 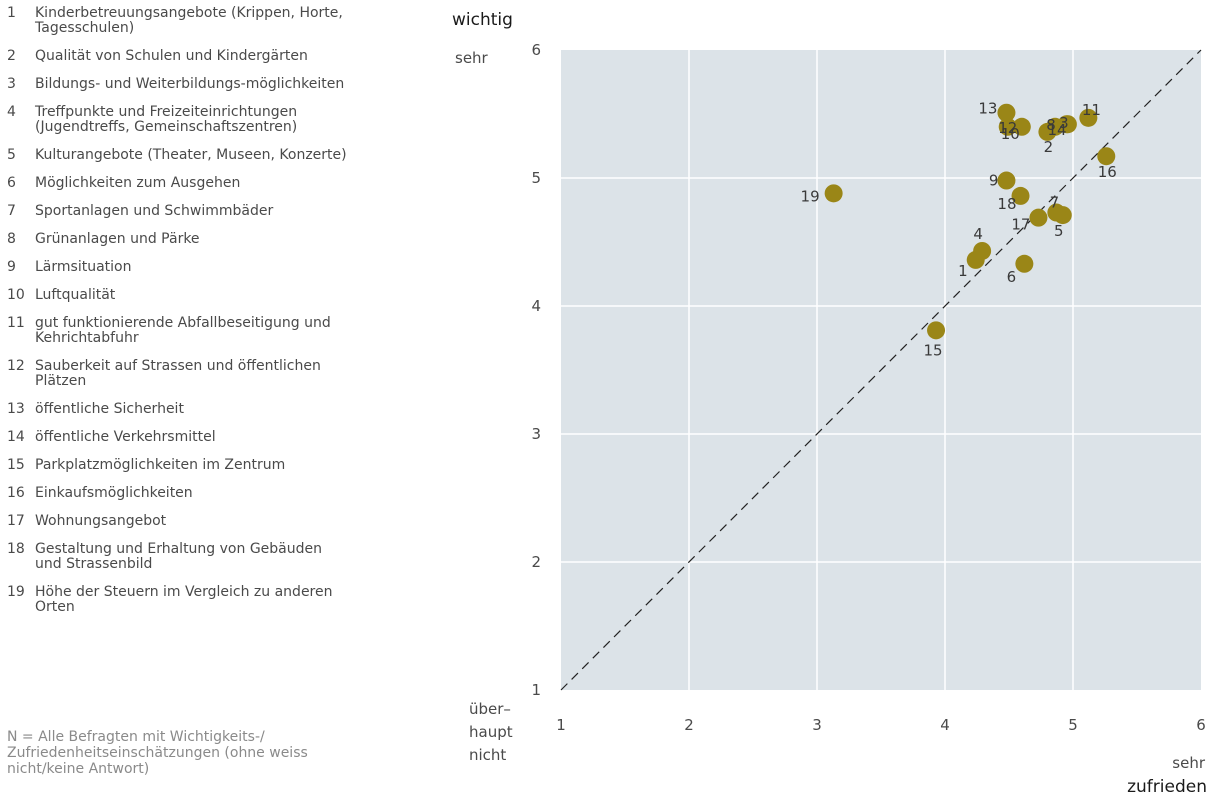 I want to click on legend-number: 9, so click(x=11, y=267).